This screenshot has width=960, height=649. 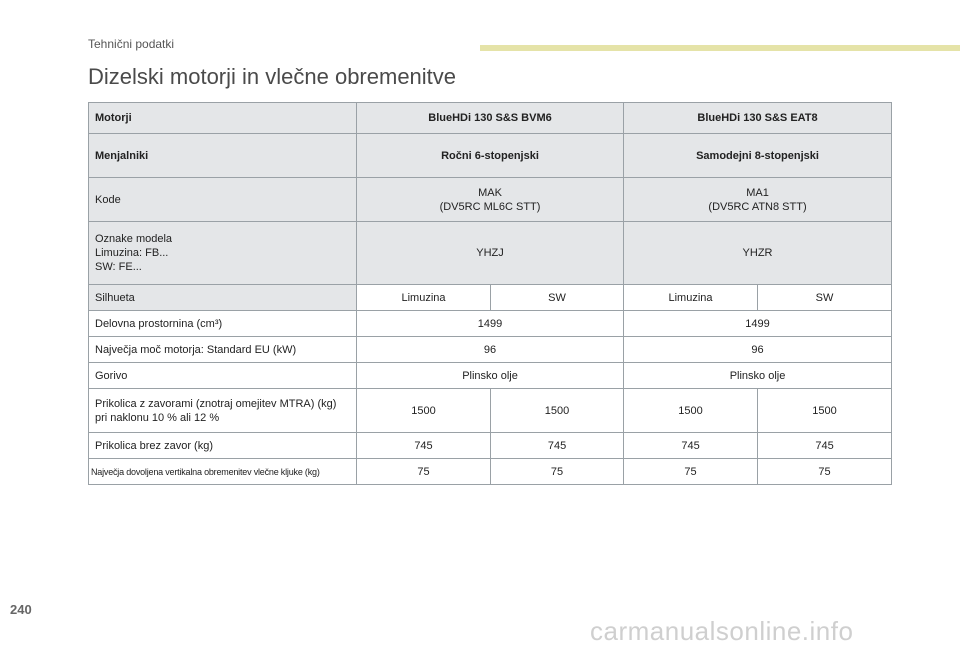 I want to click on table-row-displacement: Delovna prostornina (cm³) 1499 1499, so click(x=490, y=323).